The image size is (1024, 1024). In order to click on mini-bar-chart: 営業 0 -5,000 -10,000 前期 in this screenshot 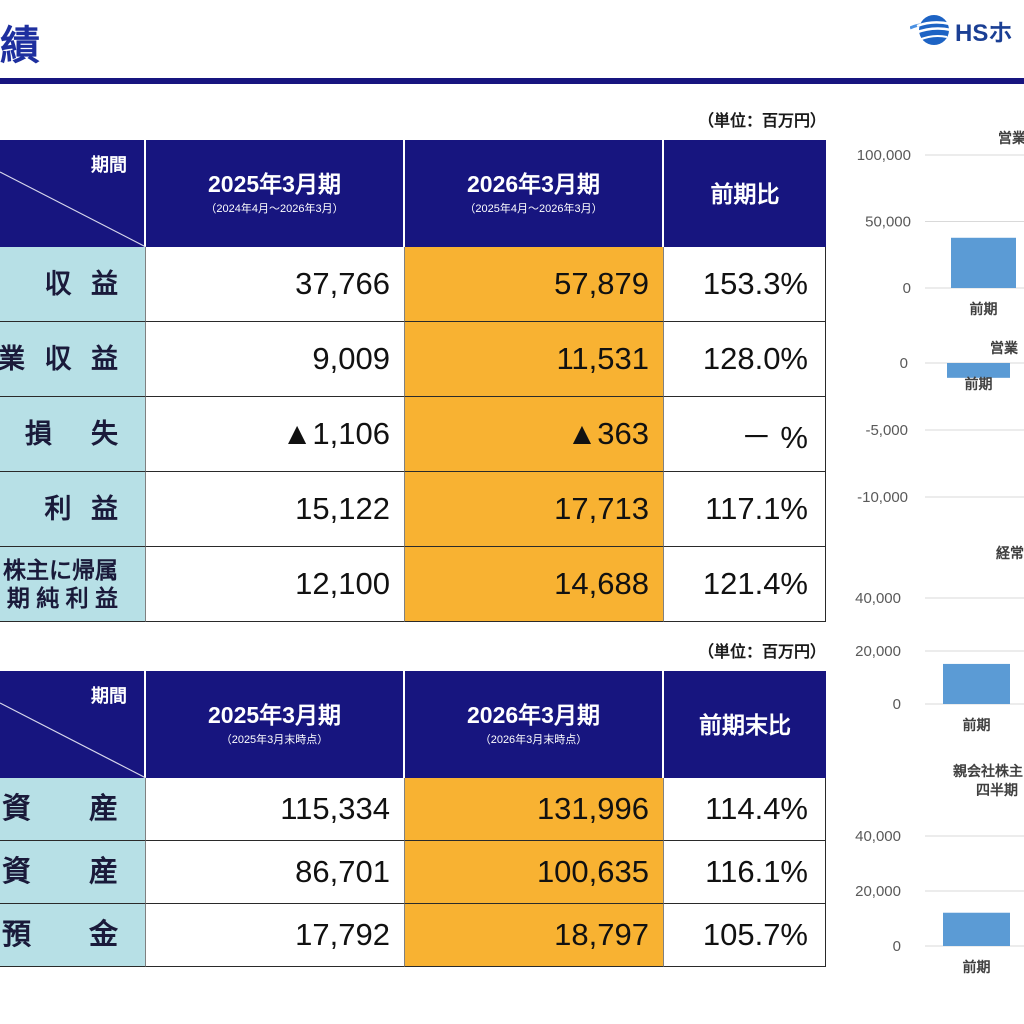, I will do `click(940, 423)`.